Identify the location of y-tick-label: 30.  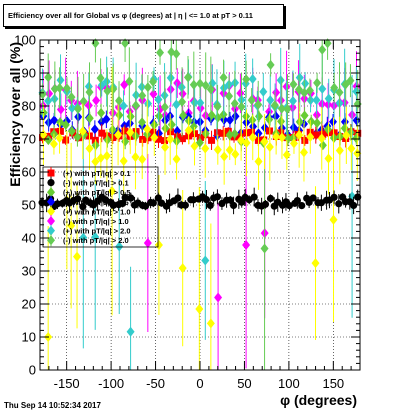
(29, 271).